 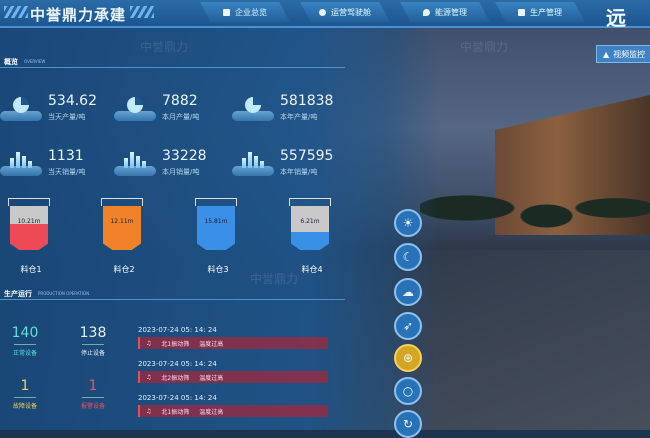 I want to click on silo-name: 料仓4, so click(x=312, y=269).